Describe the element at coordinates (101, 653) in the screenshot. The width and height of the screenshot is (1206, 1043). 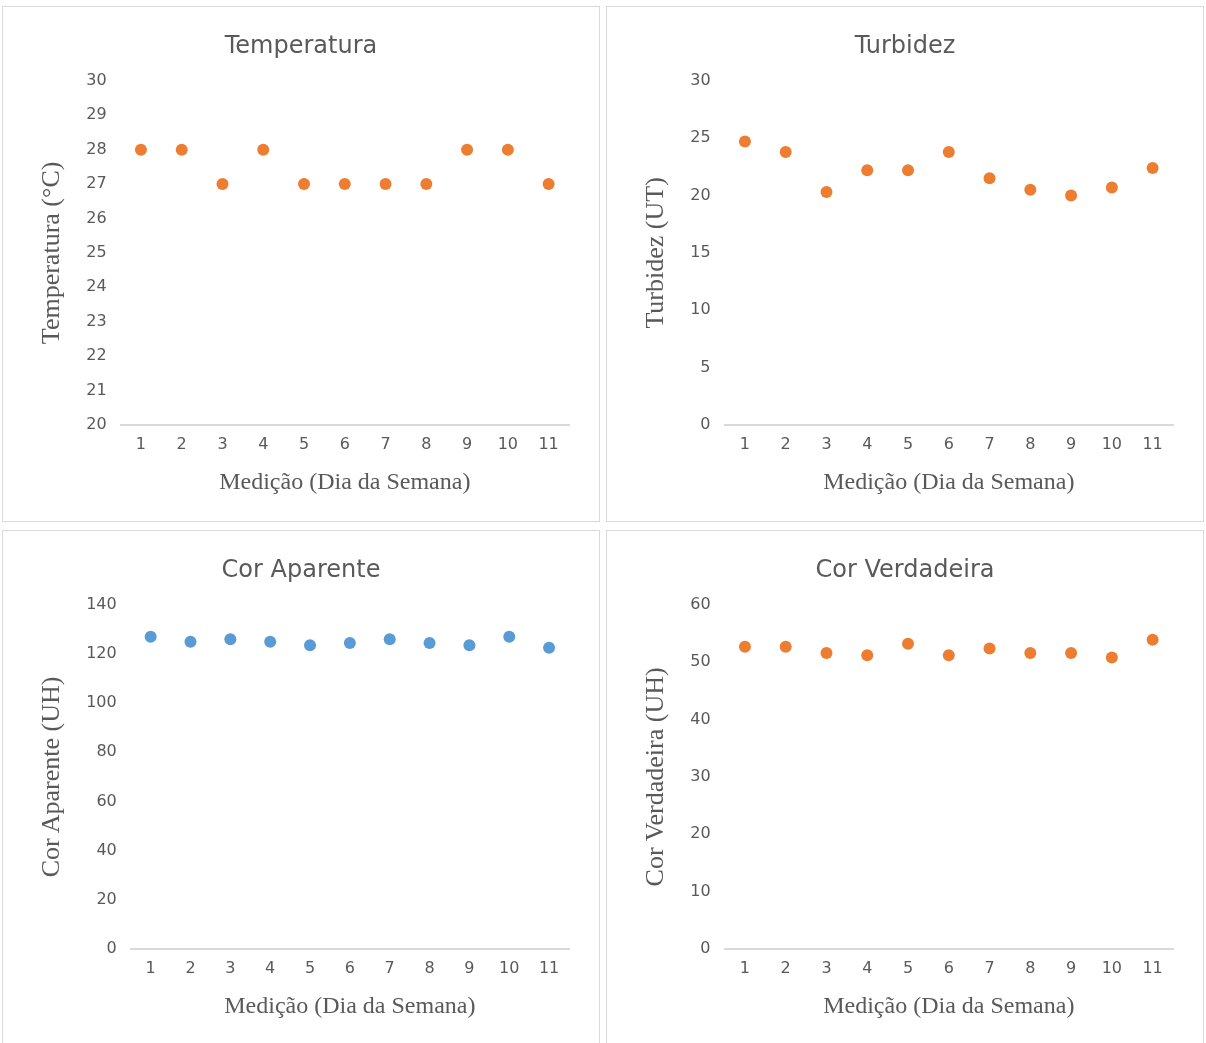
I see `y-tick-label: 120` at that location.